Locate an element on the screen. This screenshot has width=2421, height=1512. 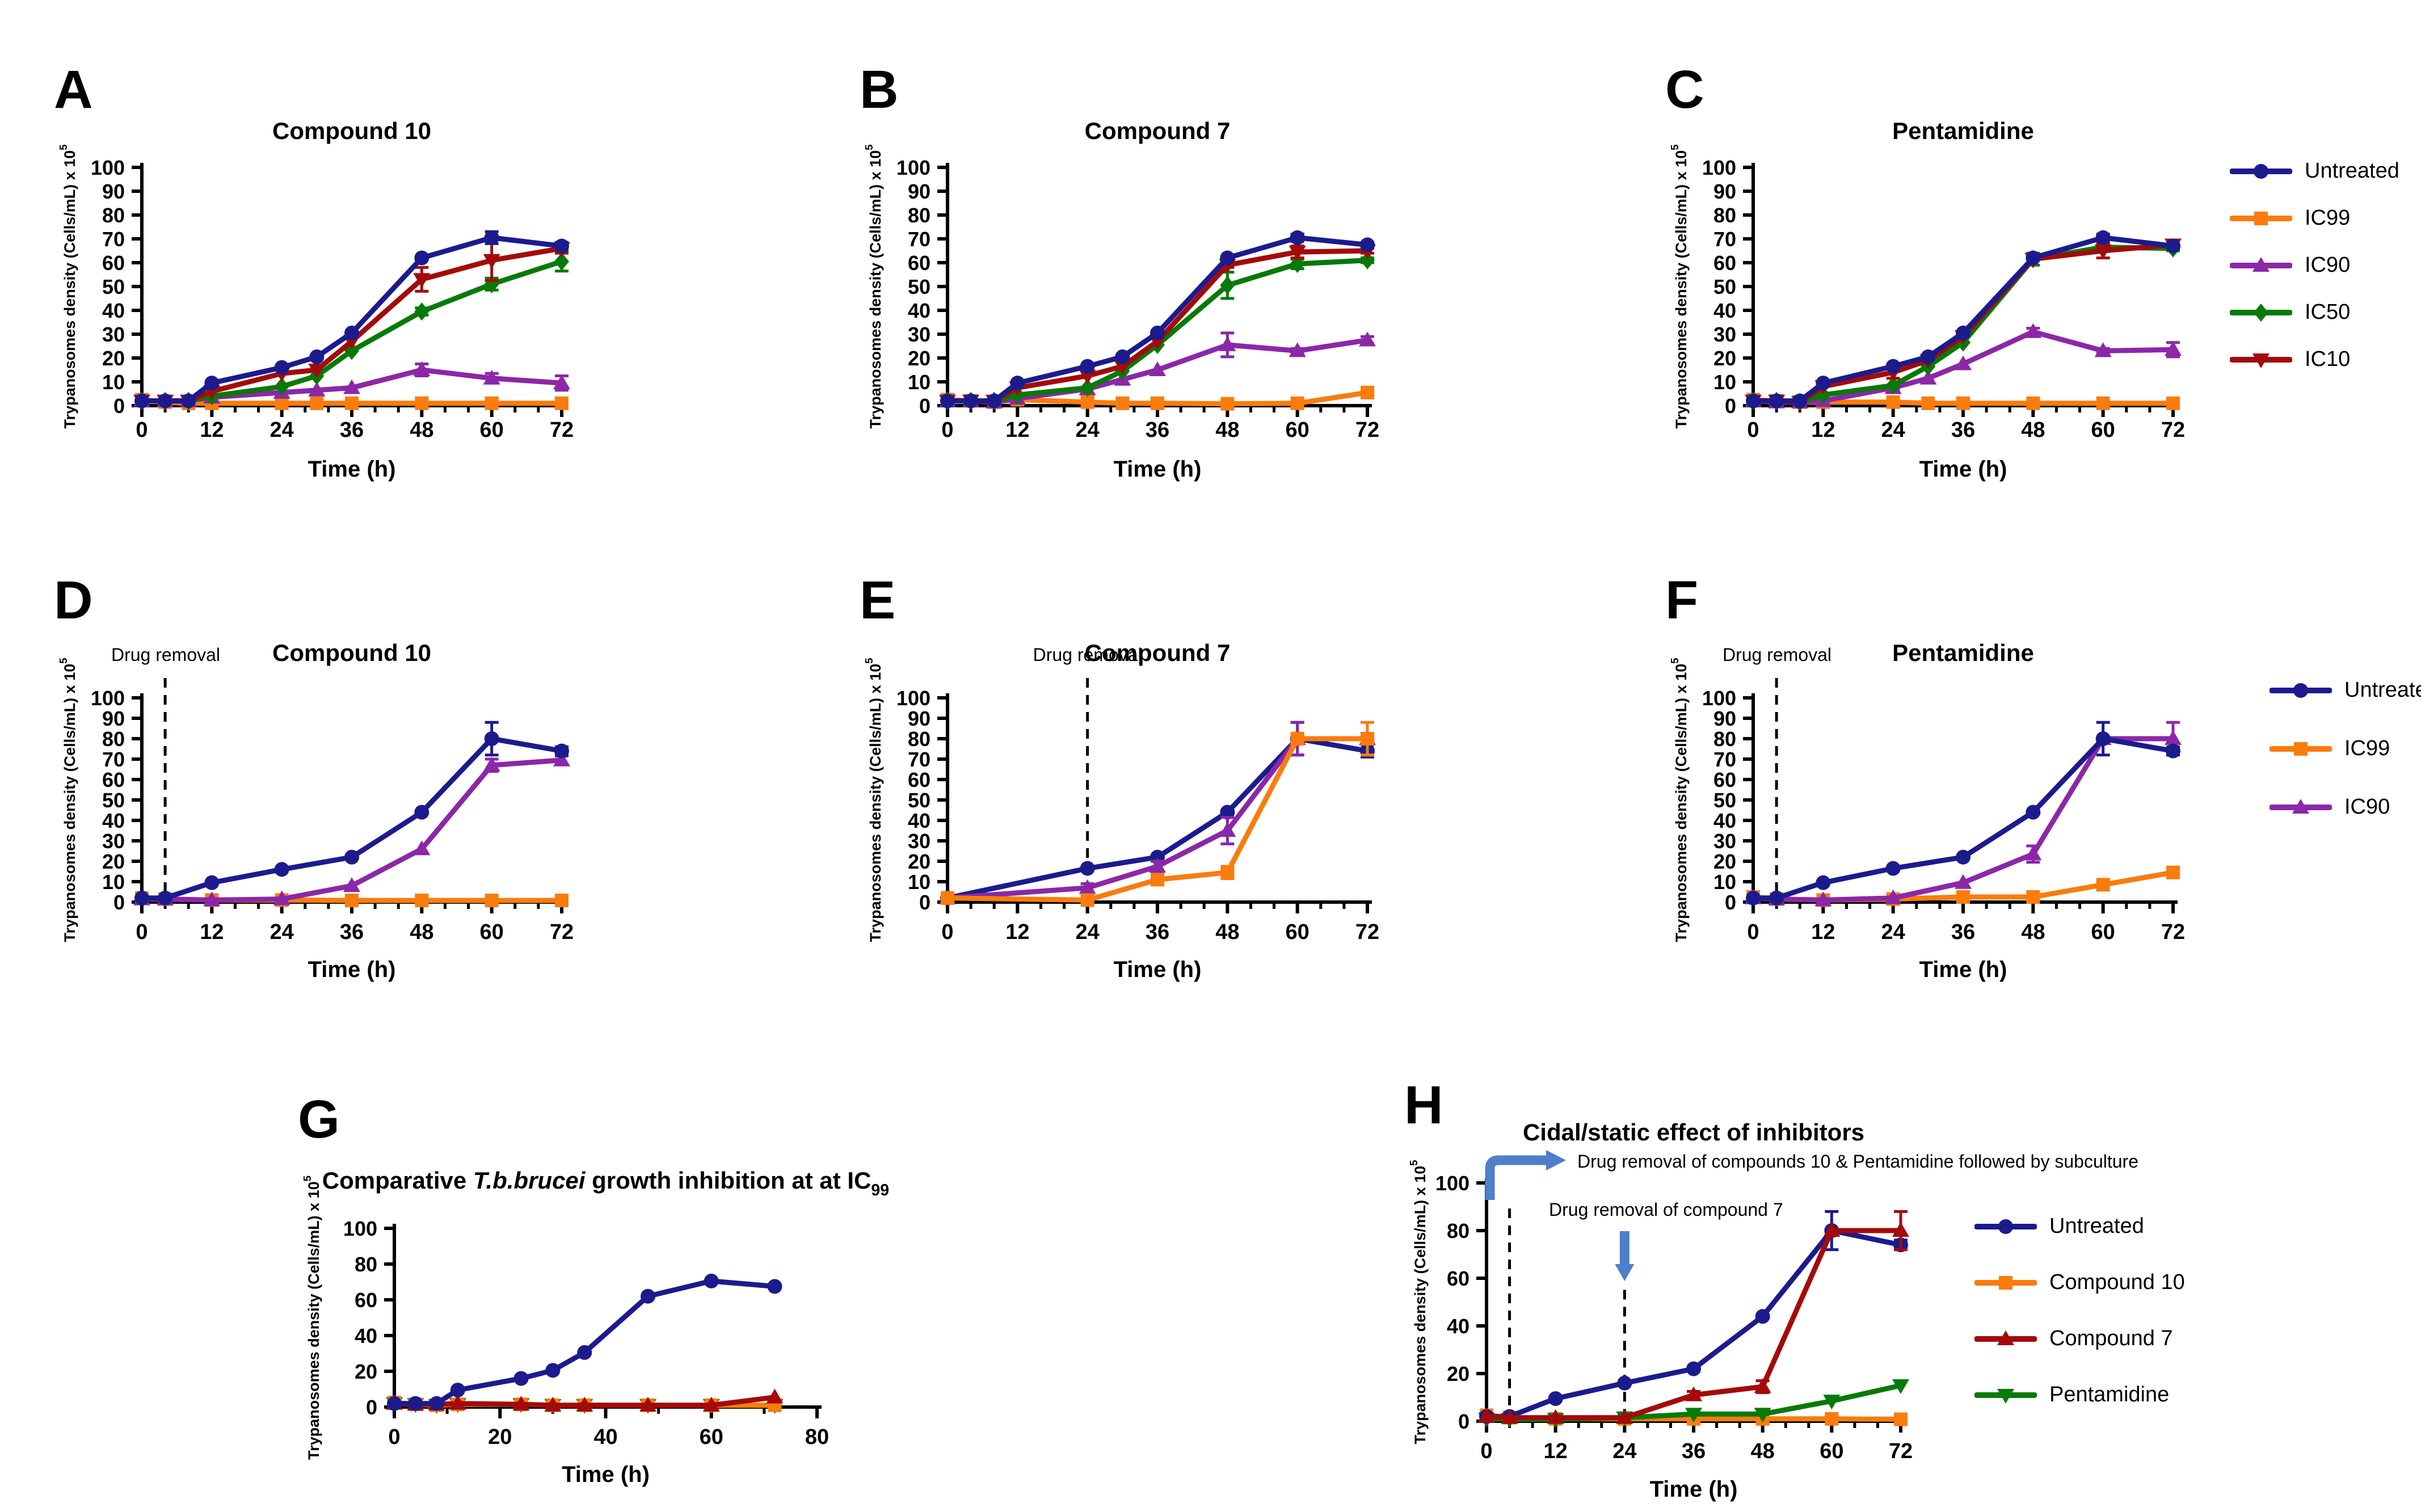
legend-item-untreated: Untreated is located at coordinates (2079, 1226).